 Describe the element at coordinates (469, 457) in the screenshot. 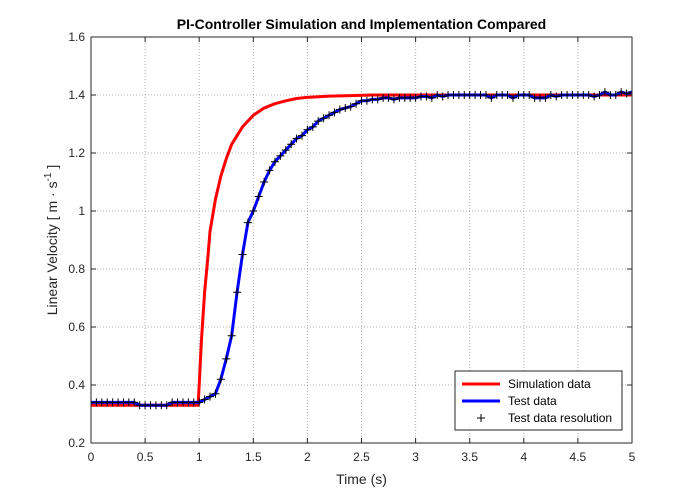

I see `x-tick-label: 3.5` at that location.